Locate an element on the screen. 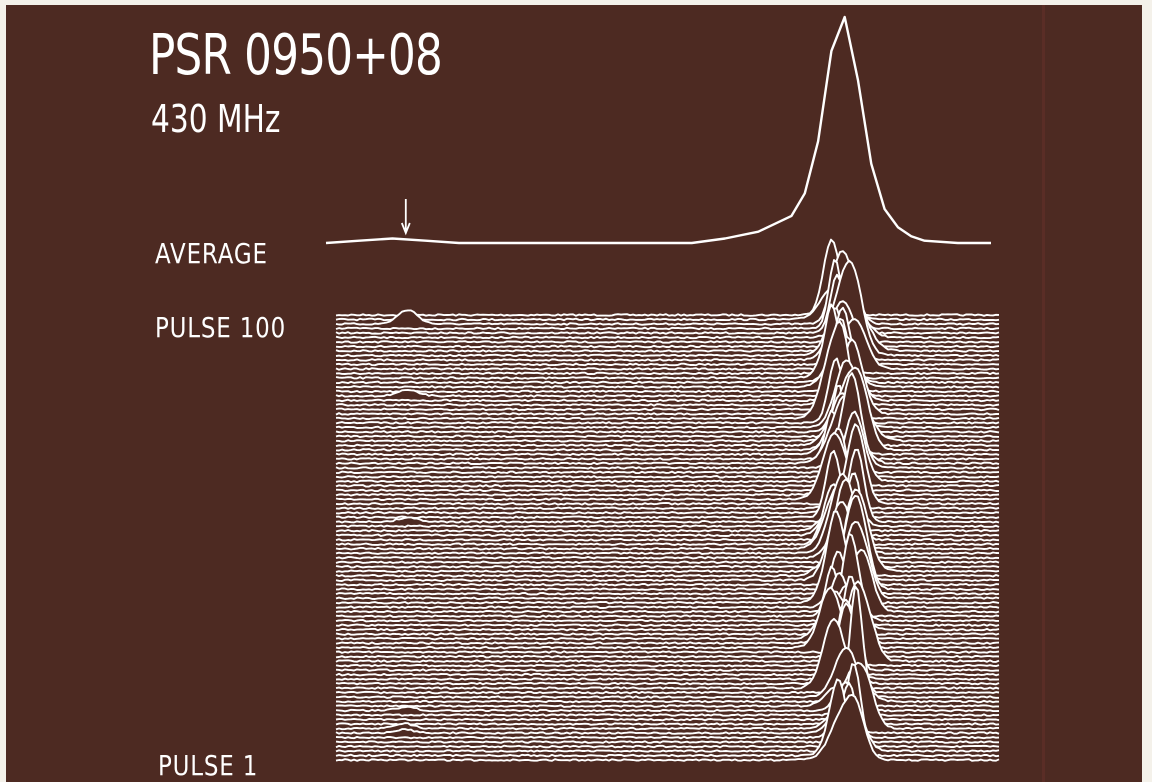 The height and width of the screenshot is (782, 1152). chart-title: PSR 0950+08 is located at coordinates (296, 55).